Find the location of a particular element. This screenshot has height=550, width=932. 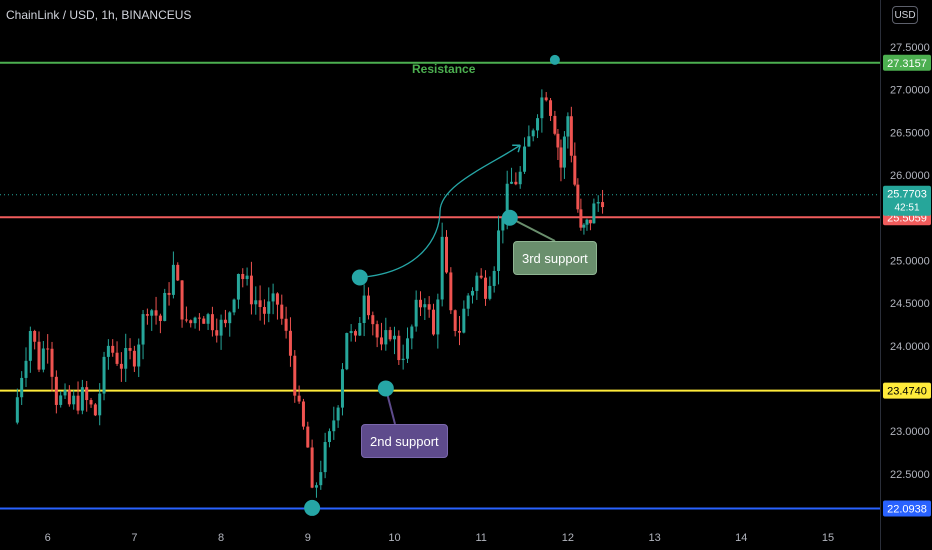

y-tick-label: 27.0000 is located at coordinates (910, 91).